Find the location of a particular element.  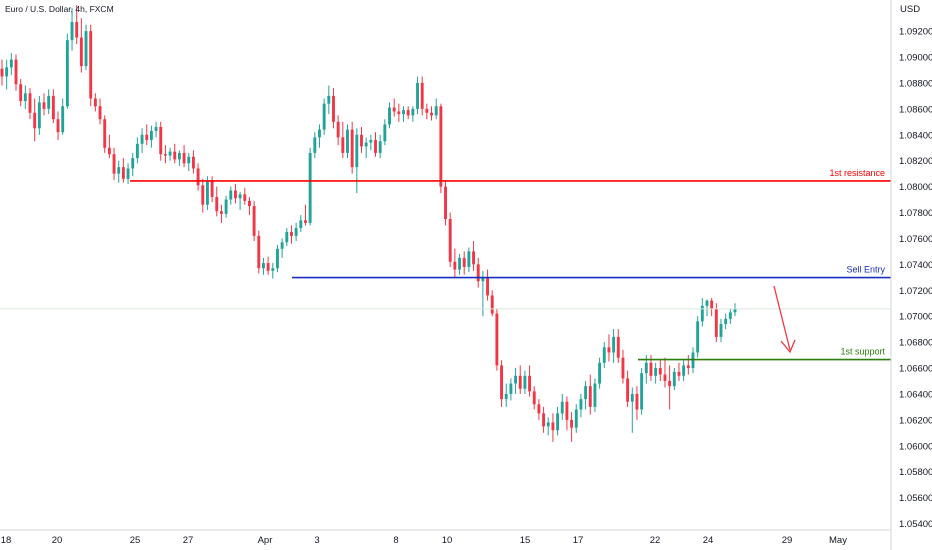

level-label: Sell Entry is located at coordinates (865, 270).